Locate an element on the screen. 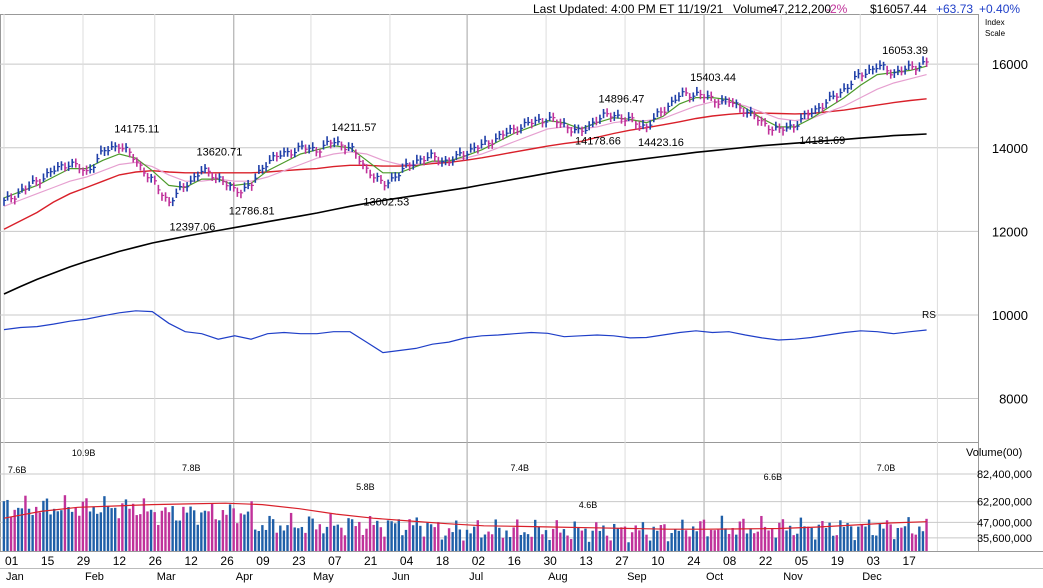 The height and width of the screenshot is (588, 1043). volume-annotation: 4.6B is located at coordinates (588, 505).